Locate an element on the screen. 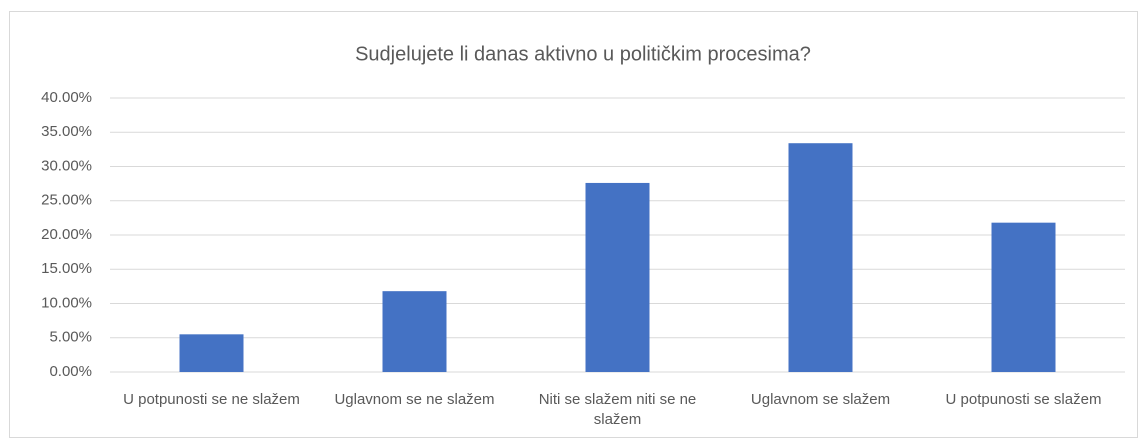 This screenshot has width=1148, height=448. x-tick-label: U potpunosti se ne slažem is located at coordinates (211, 399).